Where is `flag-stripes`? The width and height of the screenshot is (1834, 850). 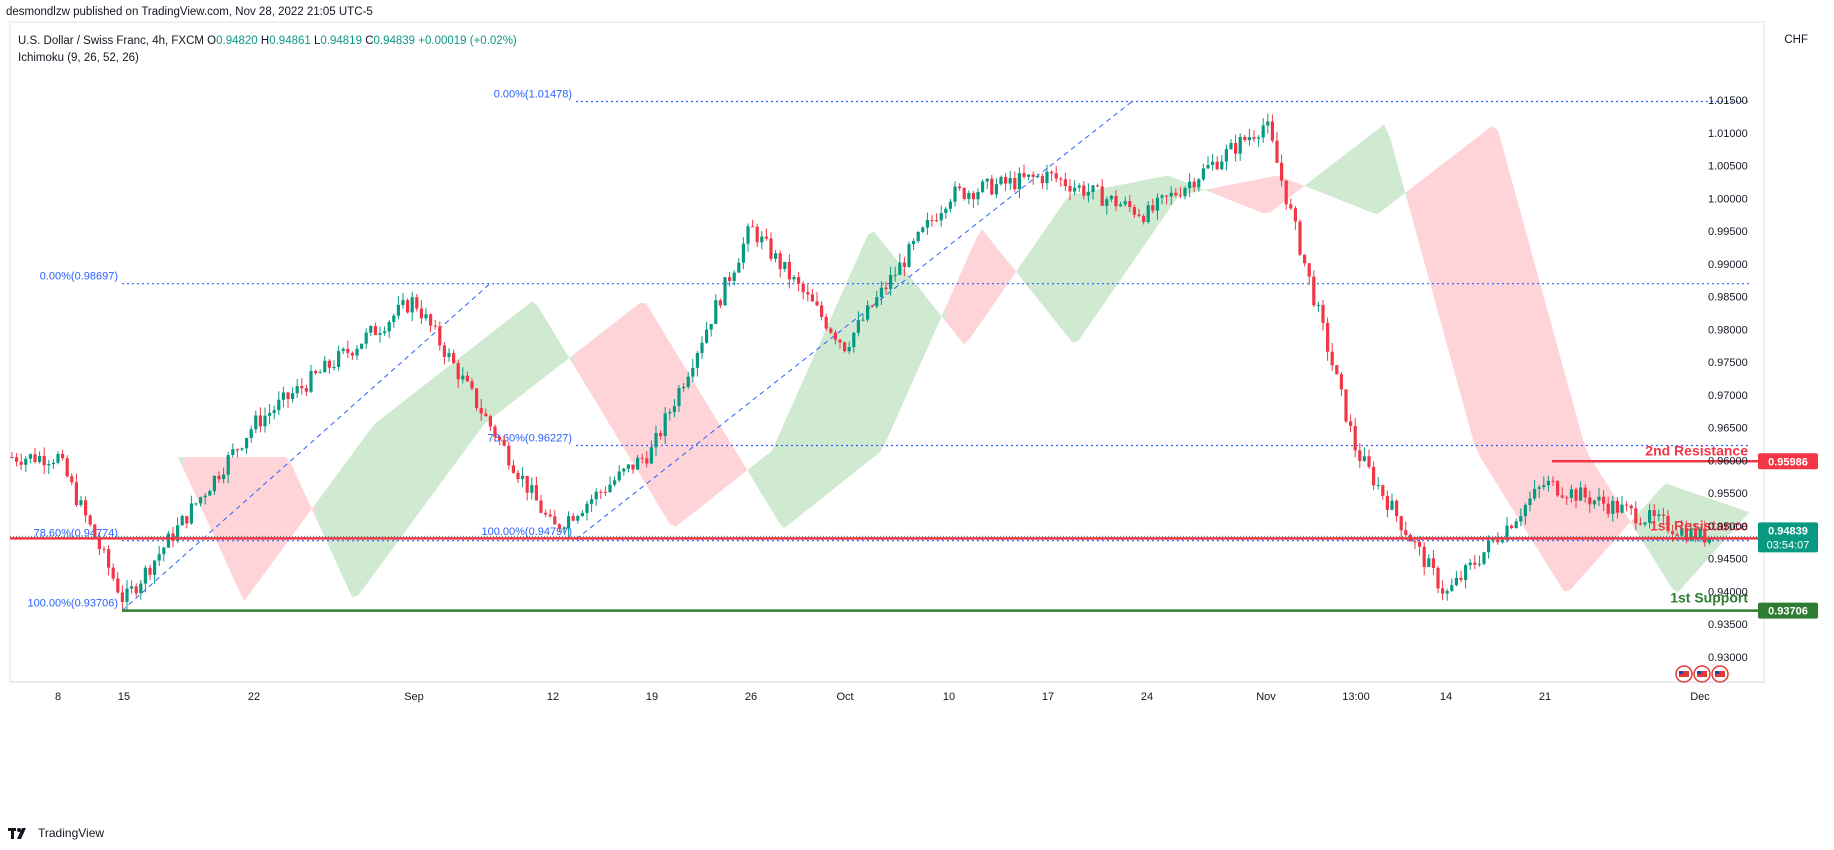 flag-stripes is located at coordinates (1702, 674).